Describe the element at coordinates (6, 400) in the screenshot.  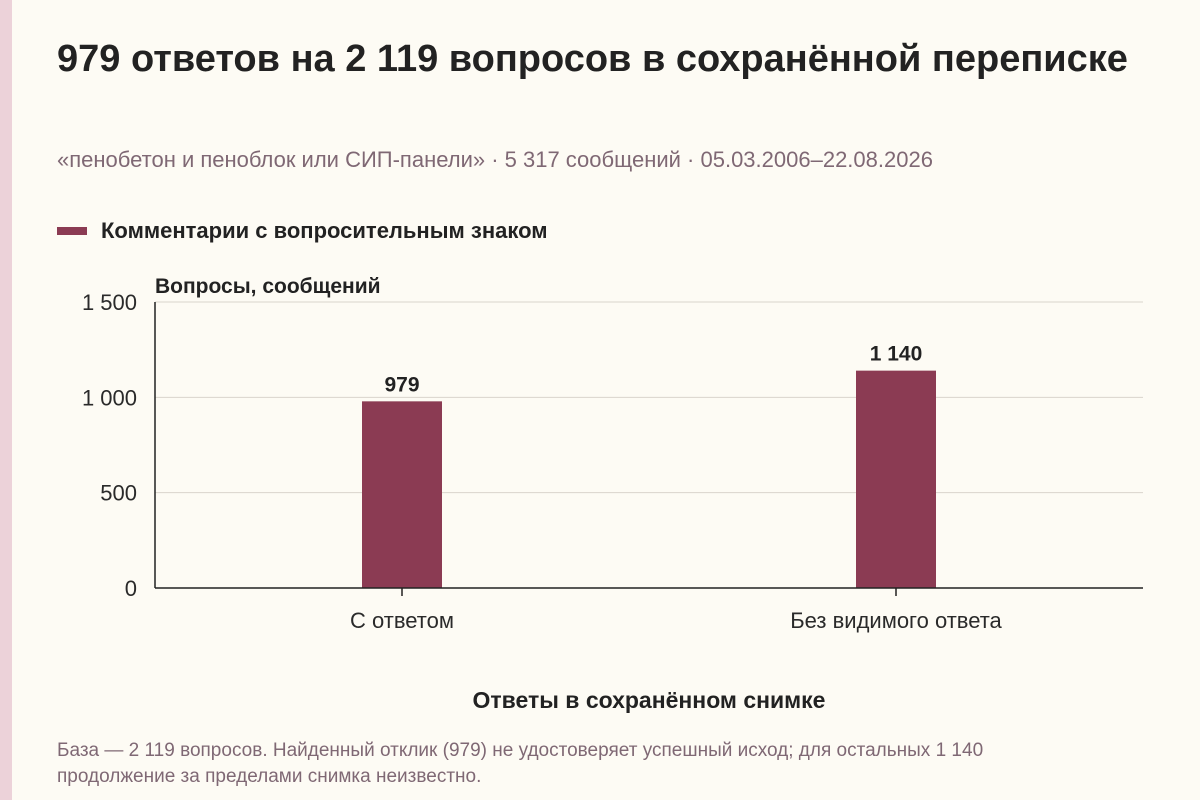
I see `side-strip` at that location.